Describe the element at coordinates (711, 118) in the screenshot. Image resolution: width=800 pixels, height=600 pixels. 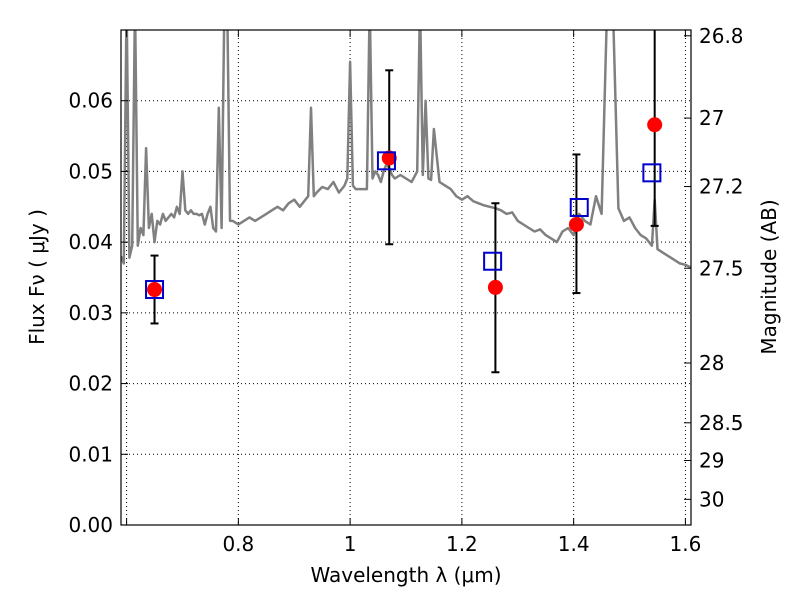
I see `y2-tick-label: 27` at that location.